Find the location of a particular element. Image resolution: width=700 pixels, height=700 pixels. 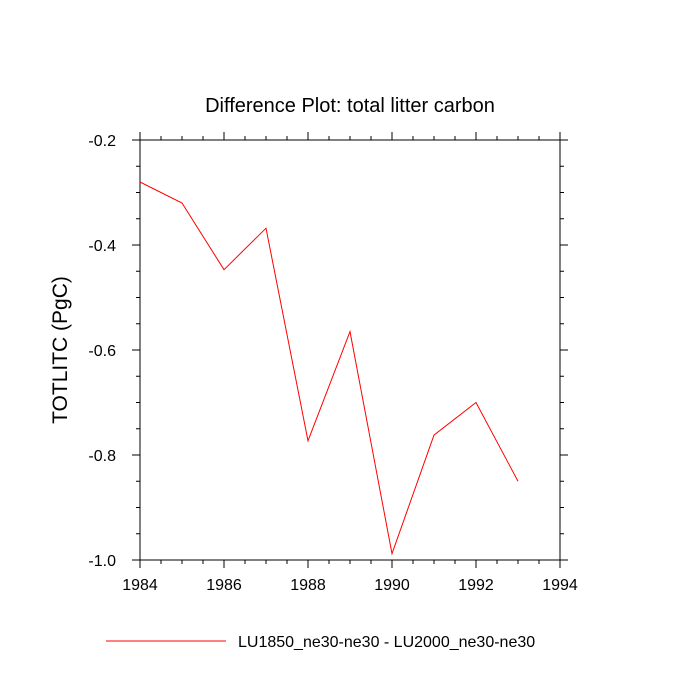

y-tick-label: -0.2 is located at coordinates (102, 141).